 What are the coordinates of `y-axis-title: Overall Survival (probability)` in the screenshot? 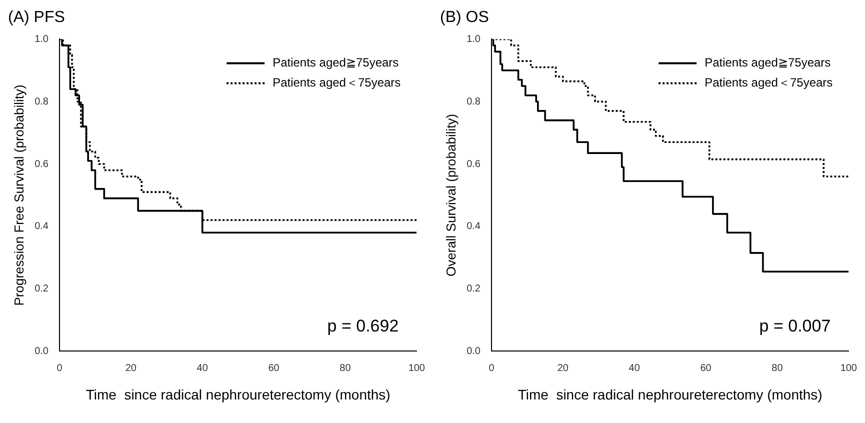 It's located at (450, 195).